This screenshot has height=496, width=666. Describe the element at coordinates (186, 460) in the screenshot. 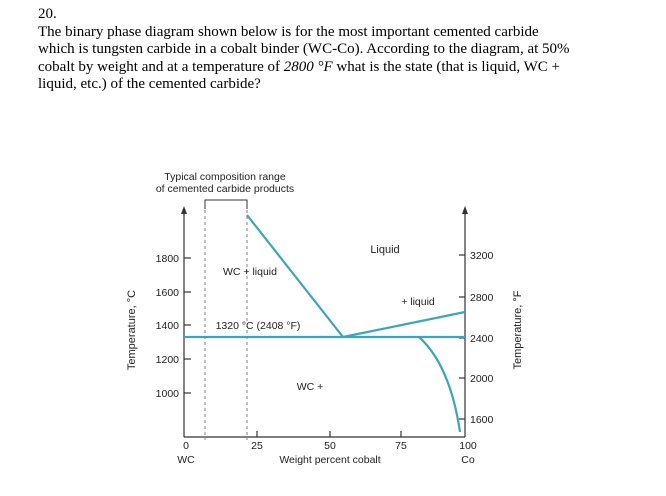

I see `x-end-wc: WC` at that location.